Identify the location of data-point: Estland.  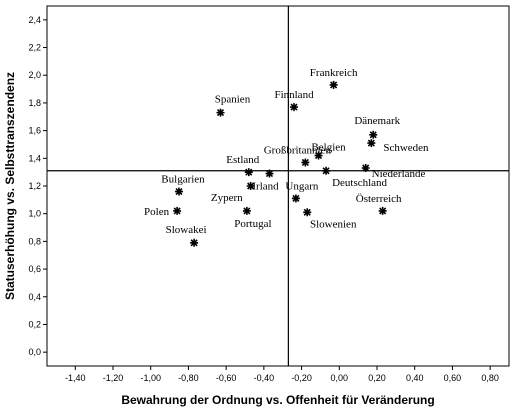
(243, 165).